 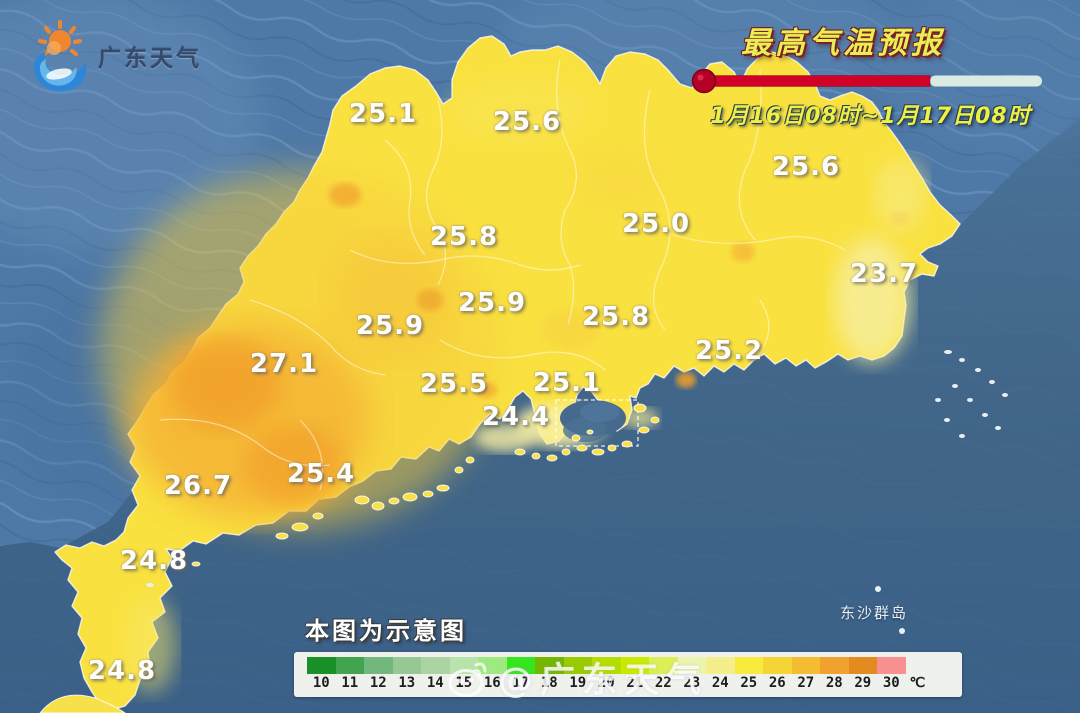 What do you see at coordinates (917, 683) in the screenshot?
I see `legend-unit: ℃` at bounding box center [917, 683].